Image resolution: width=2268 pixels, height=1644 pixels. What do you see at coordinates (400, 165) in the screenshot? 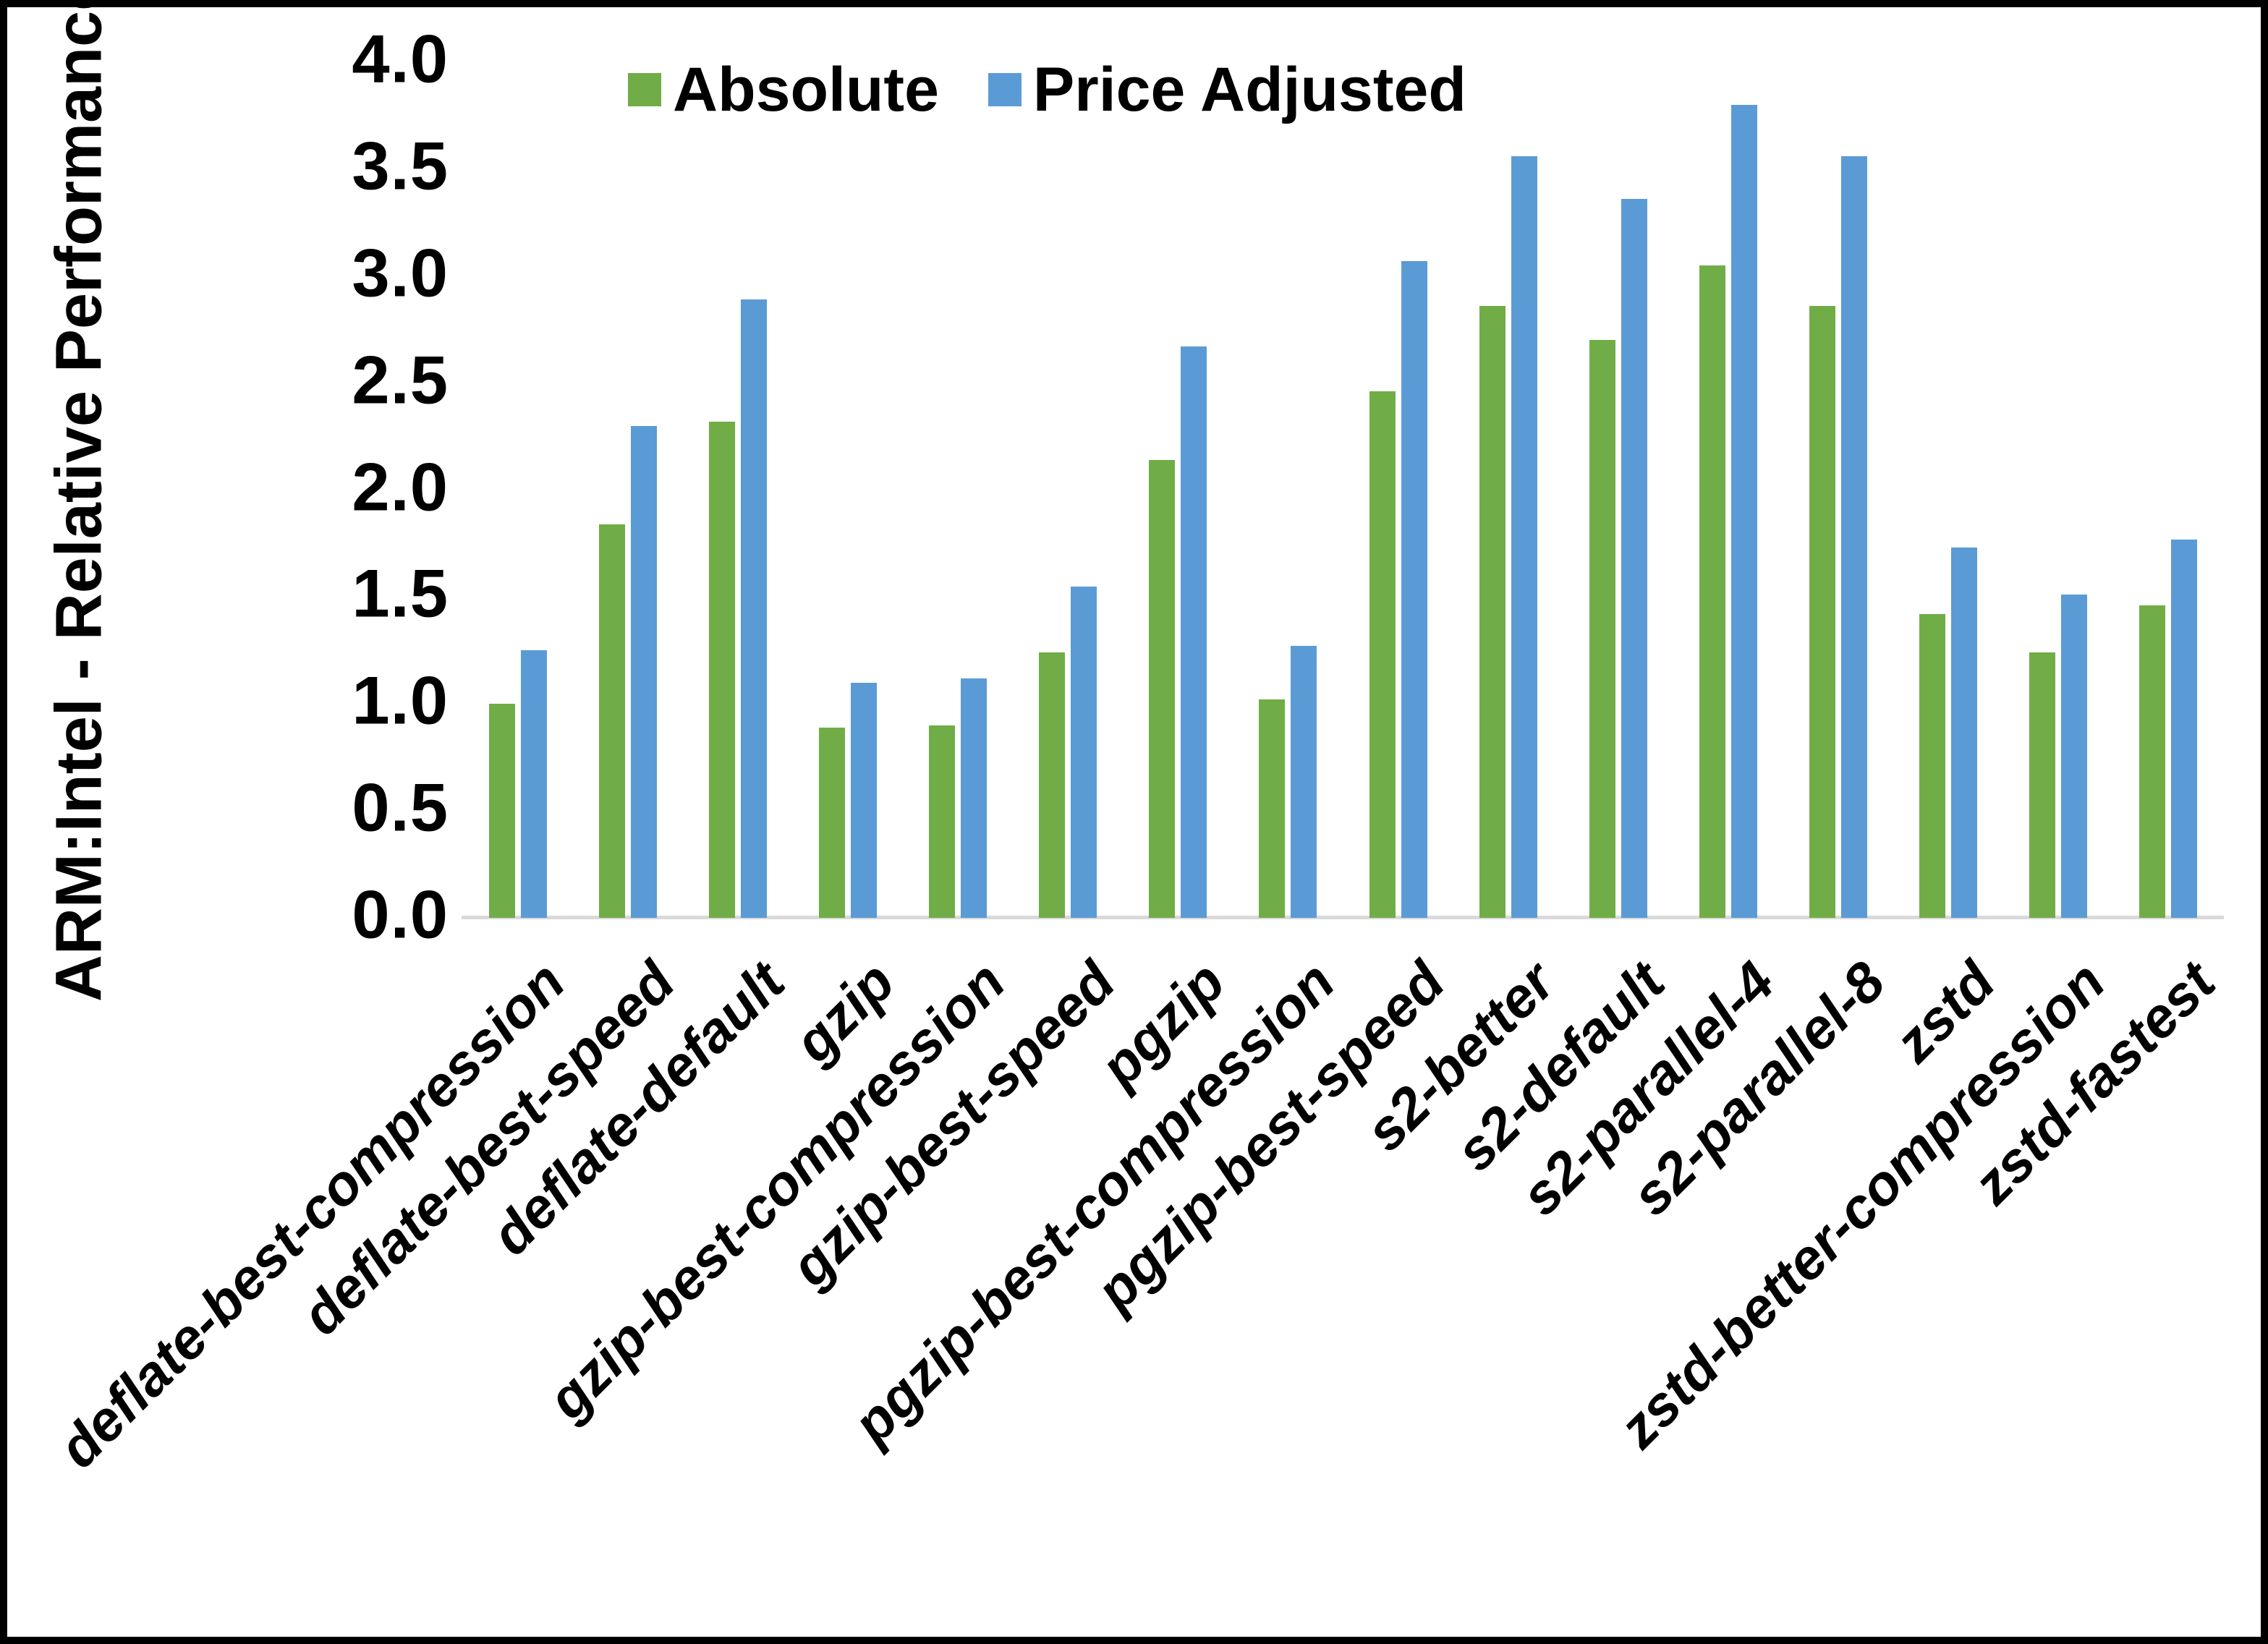
I see `y-tick-label: 3.5` at bounding box center [400, 165].